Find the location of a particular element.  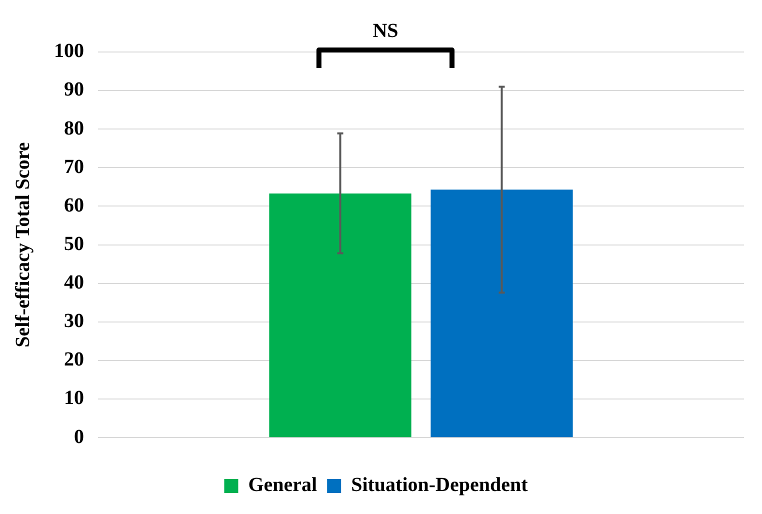

y-tick-label: 40 is located at coordinates (74, 283).